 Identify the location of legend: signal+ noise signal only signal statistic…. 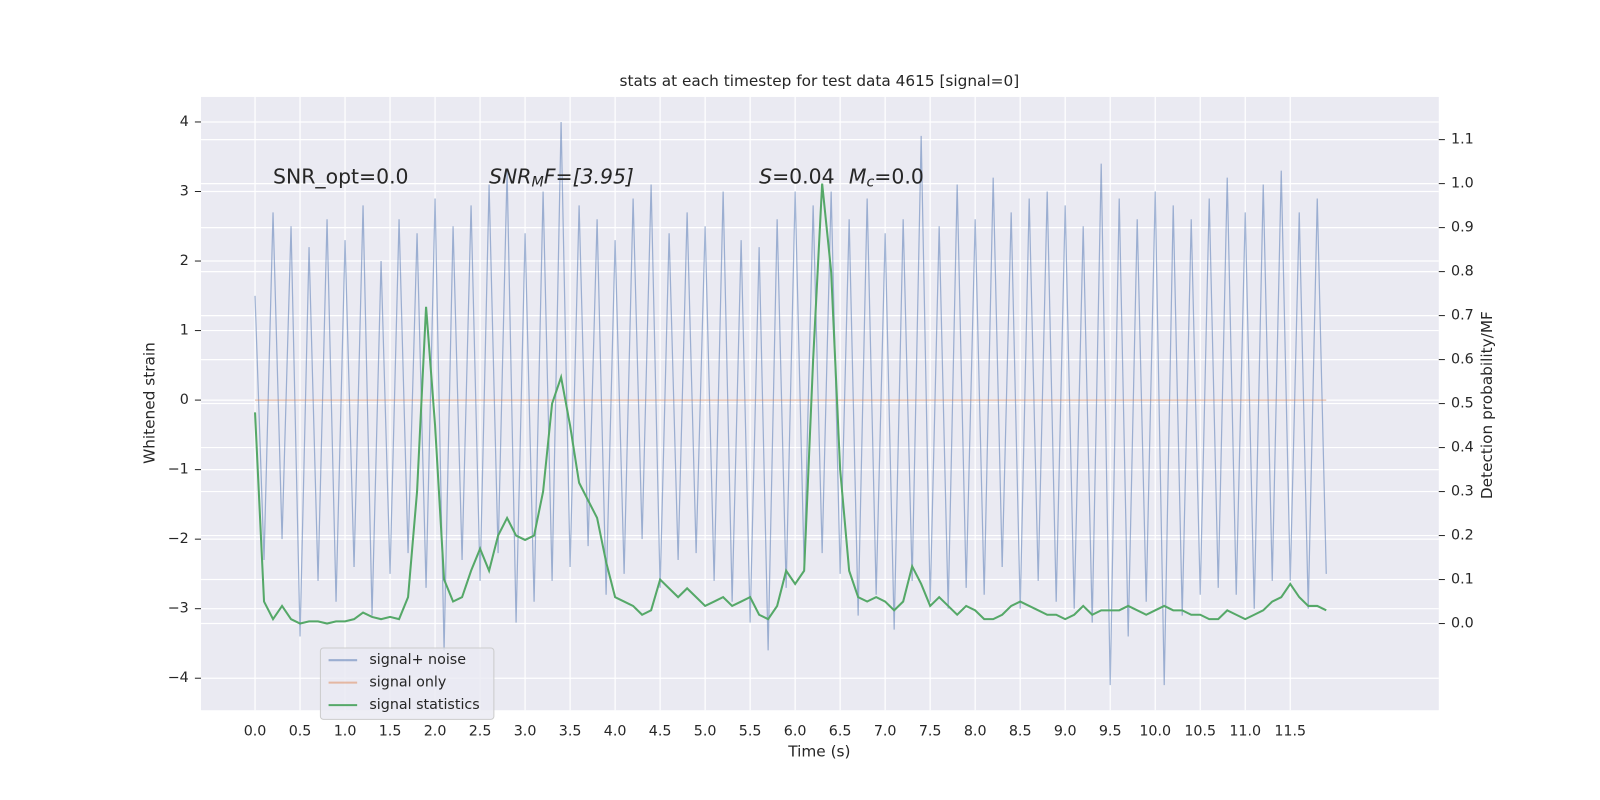
(407, 683).